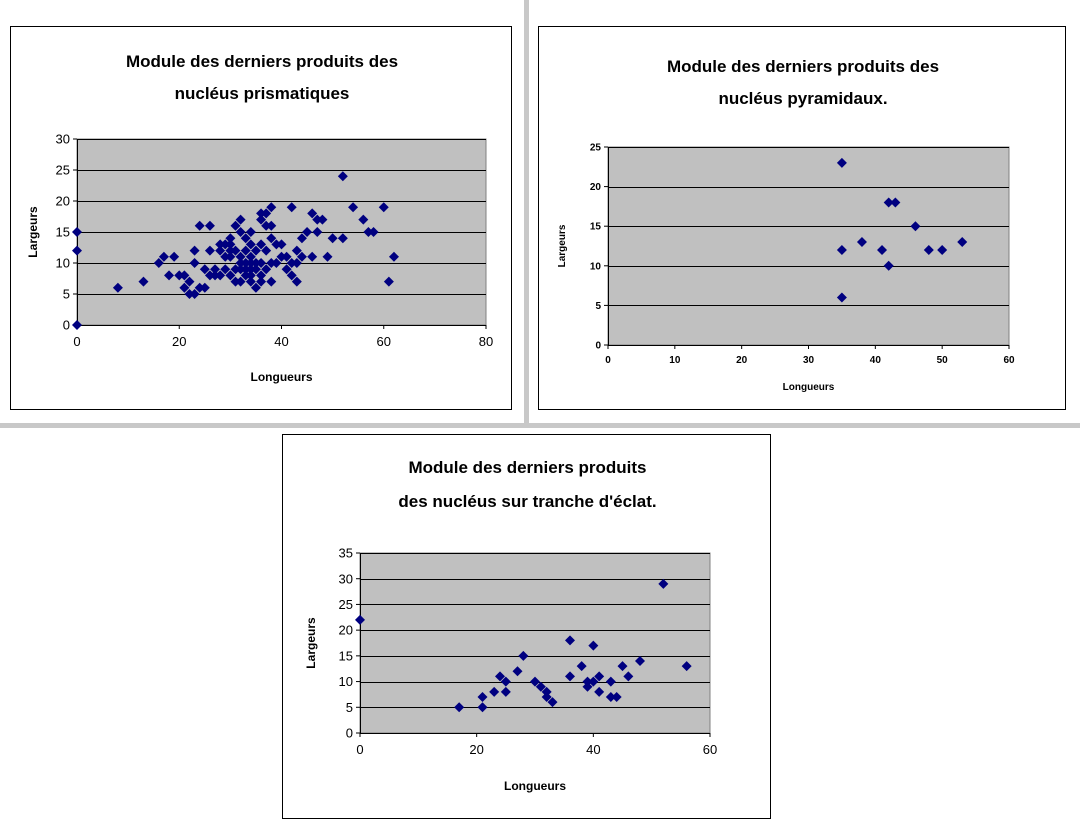 The image size is (1080, 821). What do you see at coordinates (527, 501) in the screenshot?
I see `chart-title-line-2: des nucléus sur tranche d'éclat.` at bounding box center [527, 501].